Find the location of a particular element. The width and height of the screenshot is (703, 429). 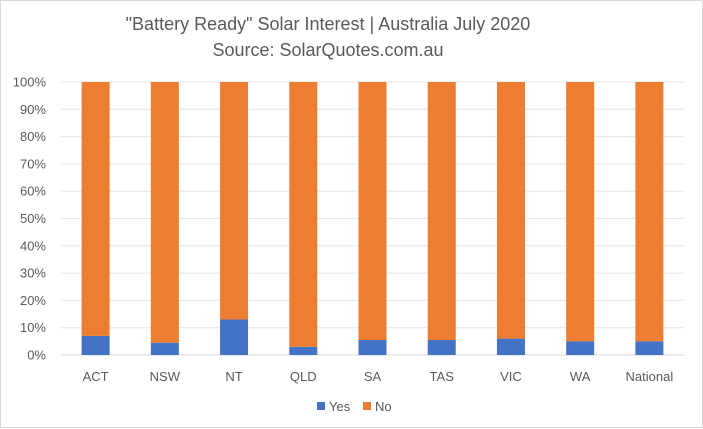

legend-swatch-no is located at coordinates (367, 406).